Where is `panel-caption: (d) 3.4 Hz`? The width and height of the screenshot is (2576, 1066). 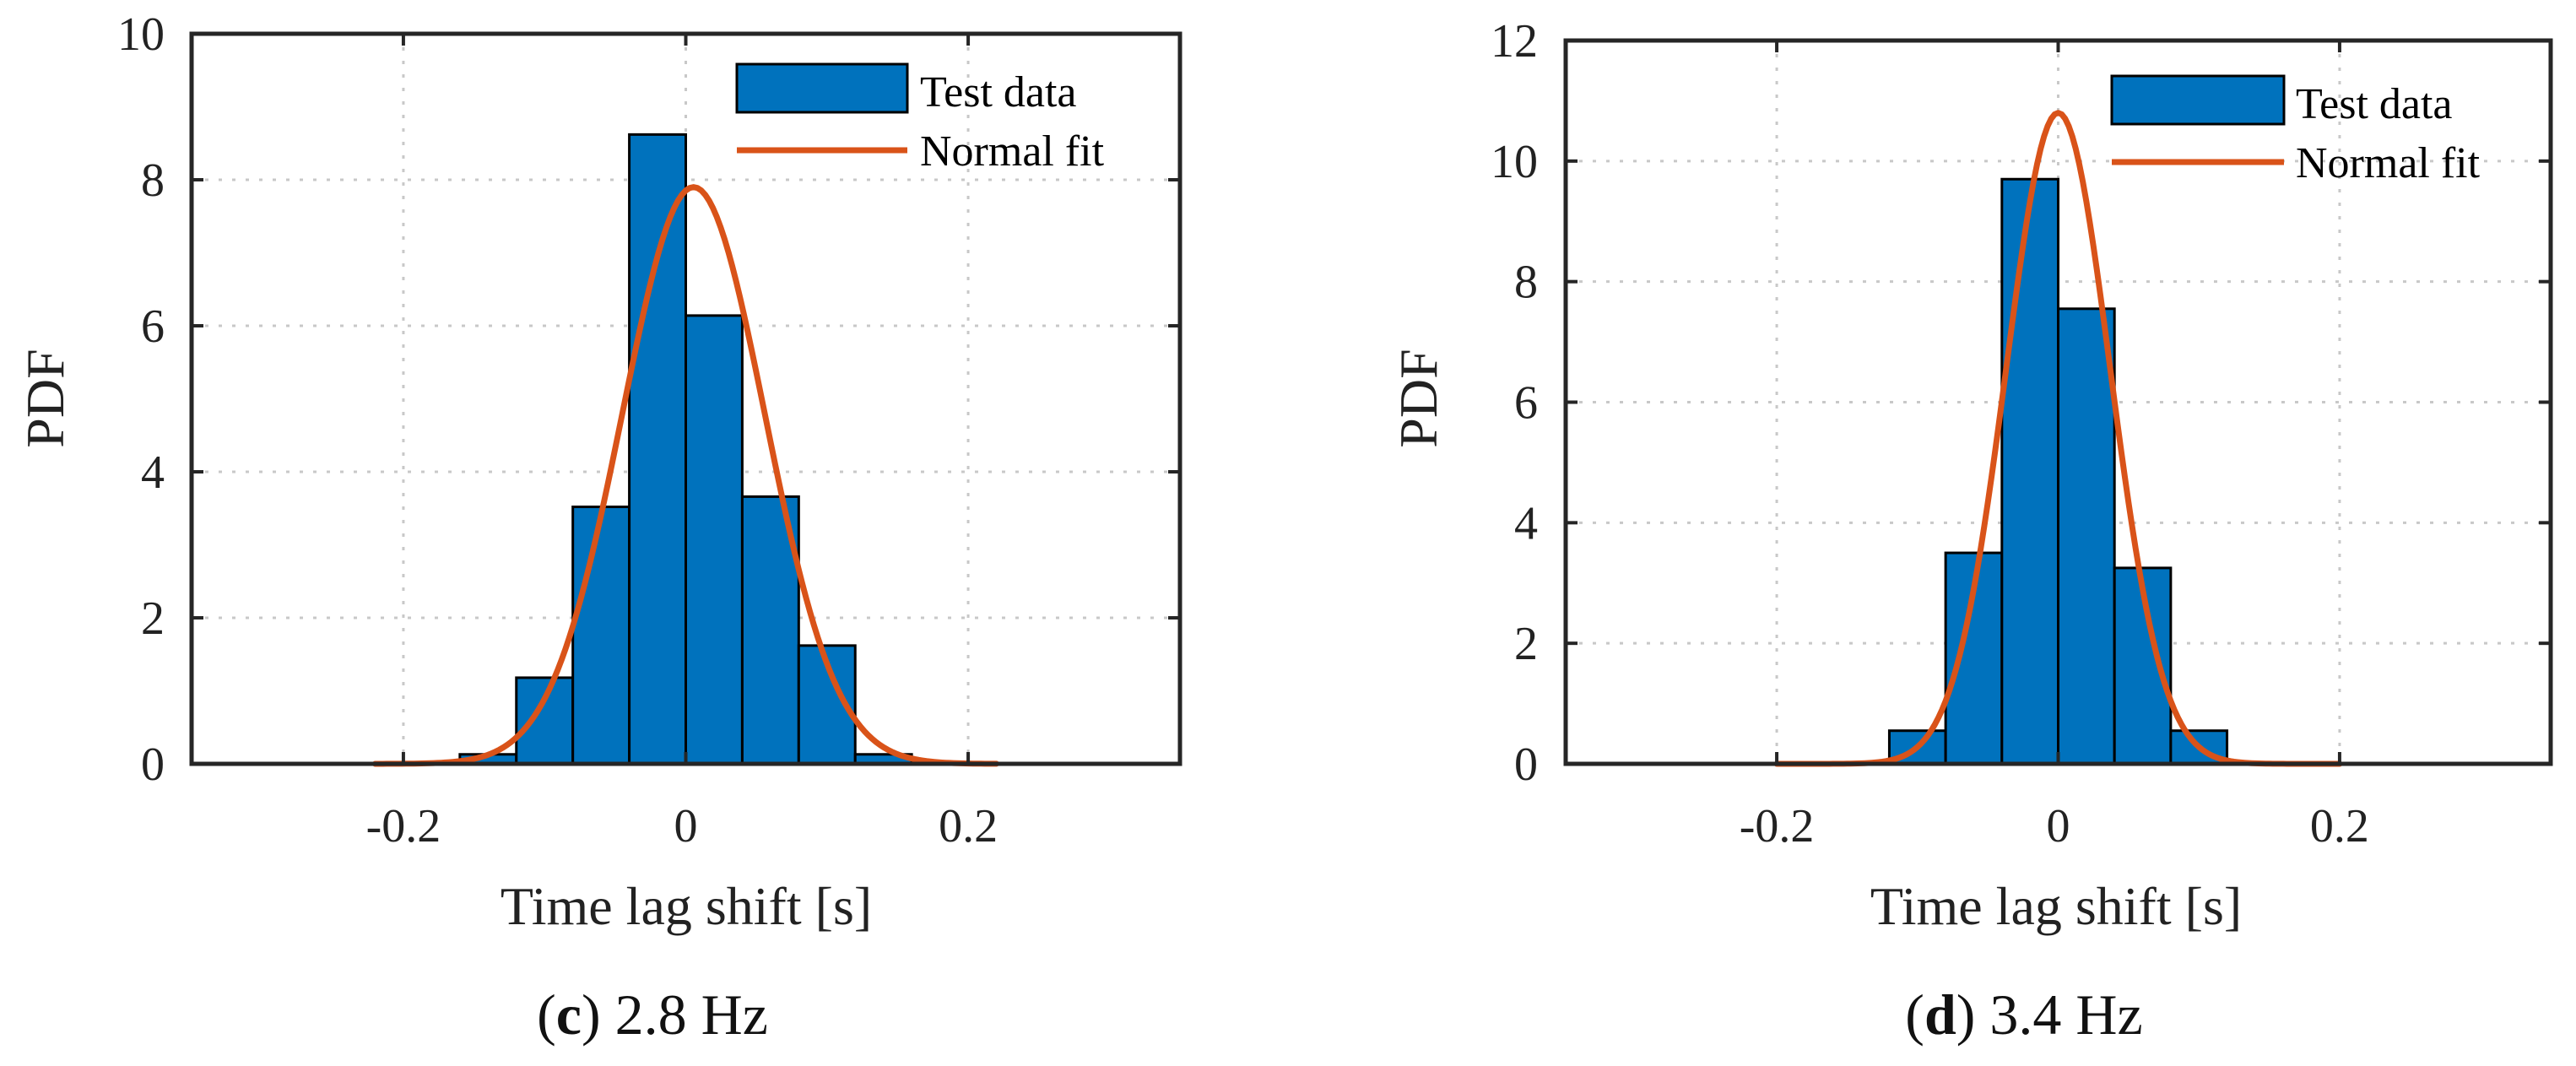
panel-caption: (d) 3.4 Hz is located at coordinates (2023, 1014).